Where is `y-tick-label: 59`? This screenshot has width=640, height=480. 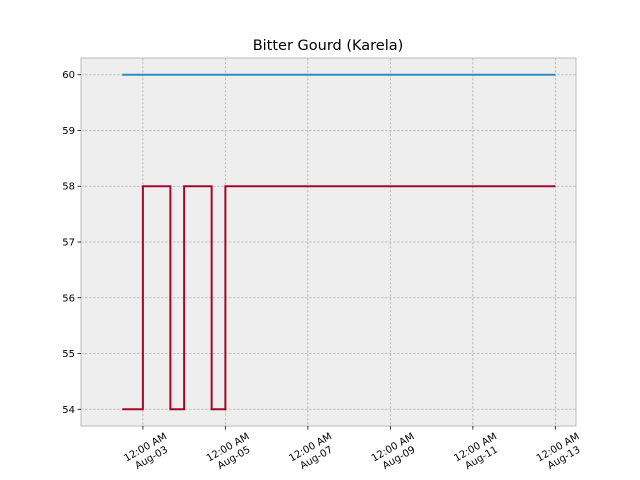
y-tick-label: 59 is located at coordinates (68, 131).